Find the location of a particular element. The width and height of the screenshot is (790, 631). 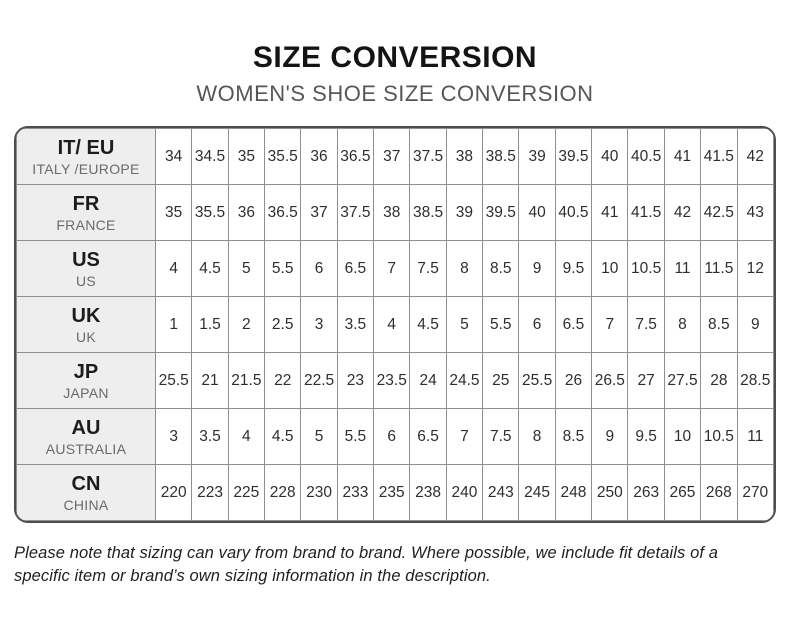

size-value-cell: 225 is located at coordinates (246, 492).